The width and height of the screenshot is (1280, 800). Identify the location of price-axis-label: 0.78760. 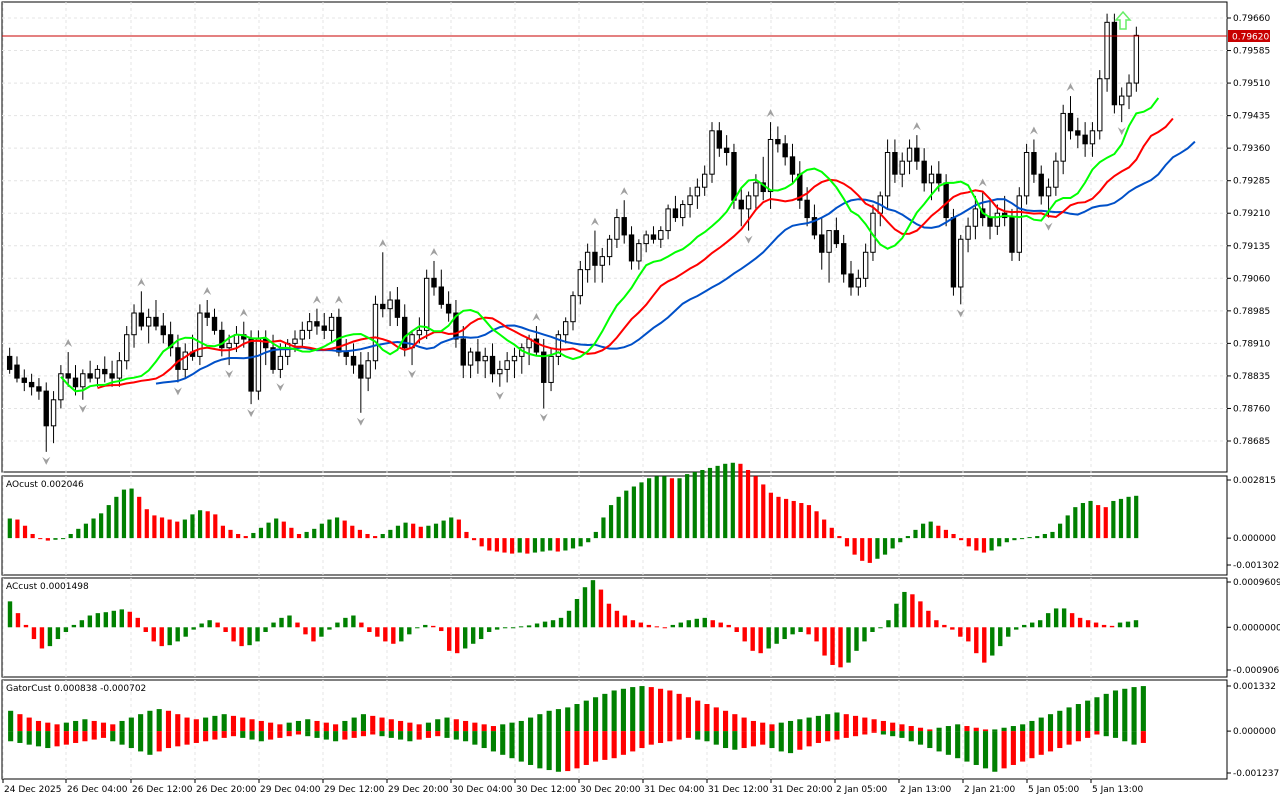
(1251, 409).